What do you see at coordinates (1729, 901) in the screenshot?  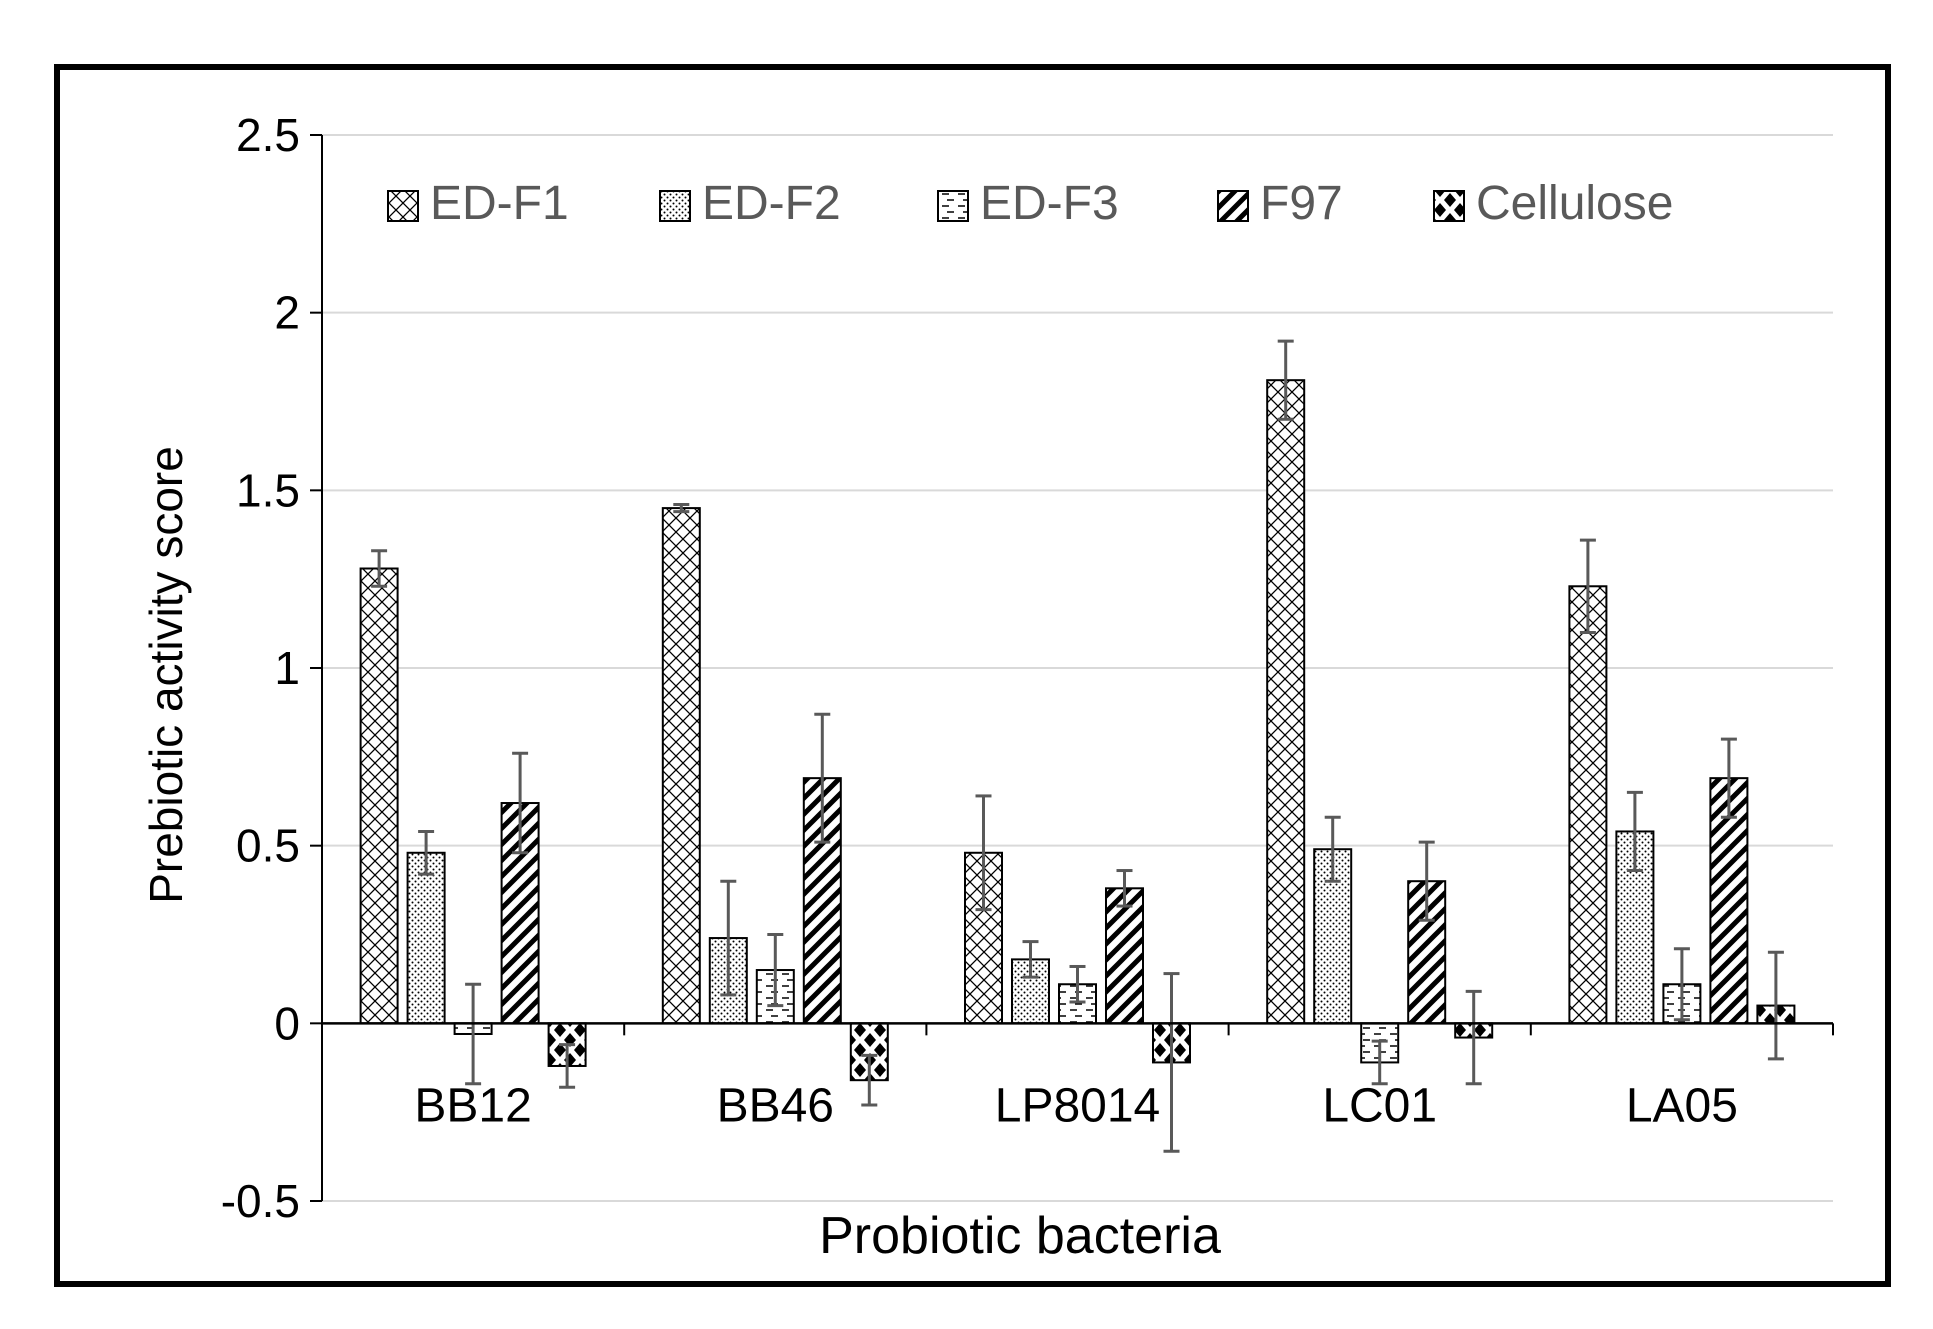 I see `bar-f97-la05` at bounding box center [1729, 901].